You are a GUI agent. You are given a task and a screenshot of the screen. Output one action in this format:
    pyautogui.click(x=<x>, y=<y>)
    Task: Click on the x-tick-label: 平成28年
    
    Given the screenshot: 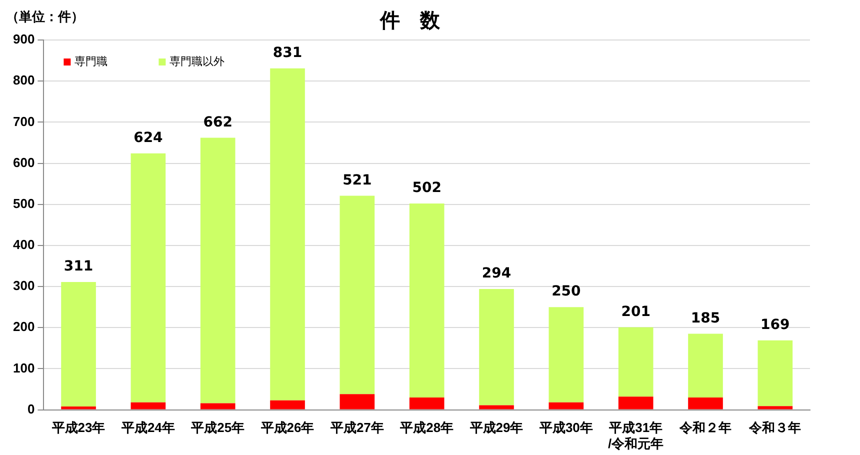 What is the action you would take?
    pyautogui.click(x=426, y=428)
    